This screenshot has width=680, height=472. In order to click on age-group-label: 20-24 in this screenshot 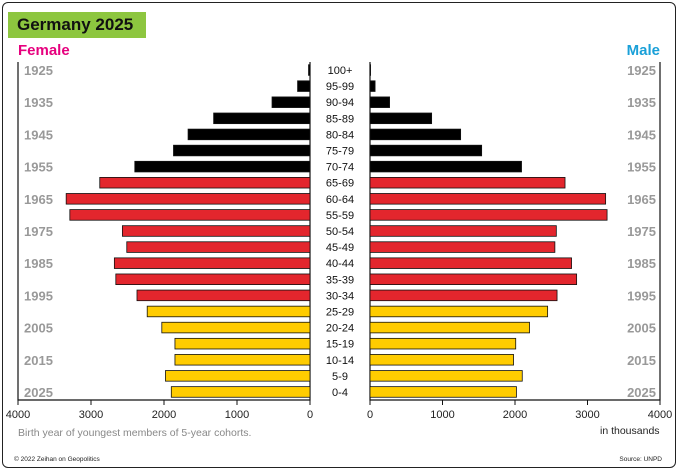, I will do `click(340, 329)`.